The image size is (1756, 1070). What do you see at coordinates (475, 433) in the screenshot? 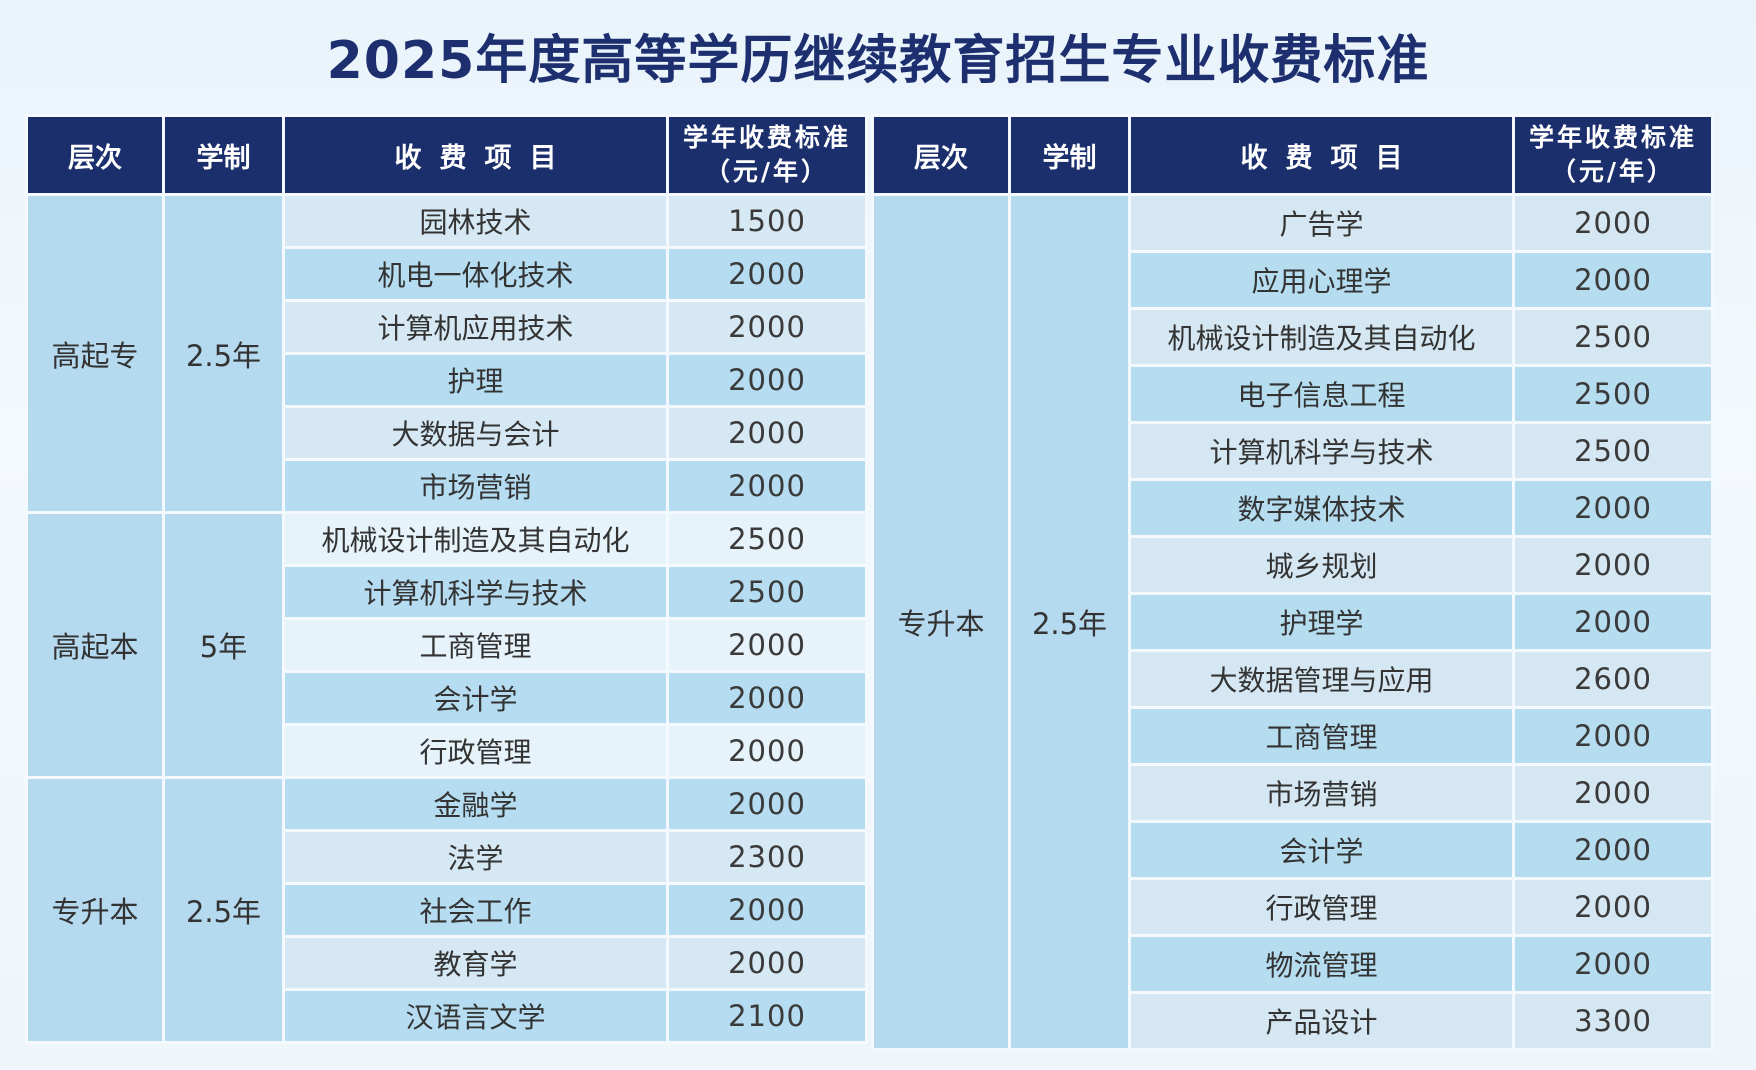
I see `major-name: 大数据与会计` at bounding box center [475, 433].